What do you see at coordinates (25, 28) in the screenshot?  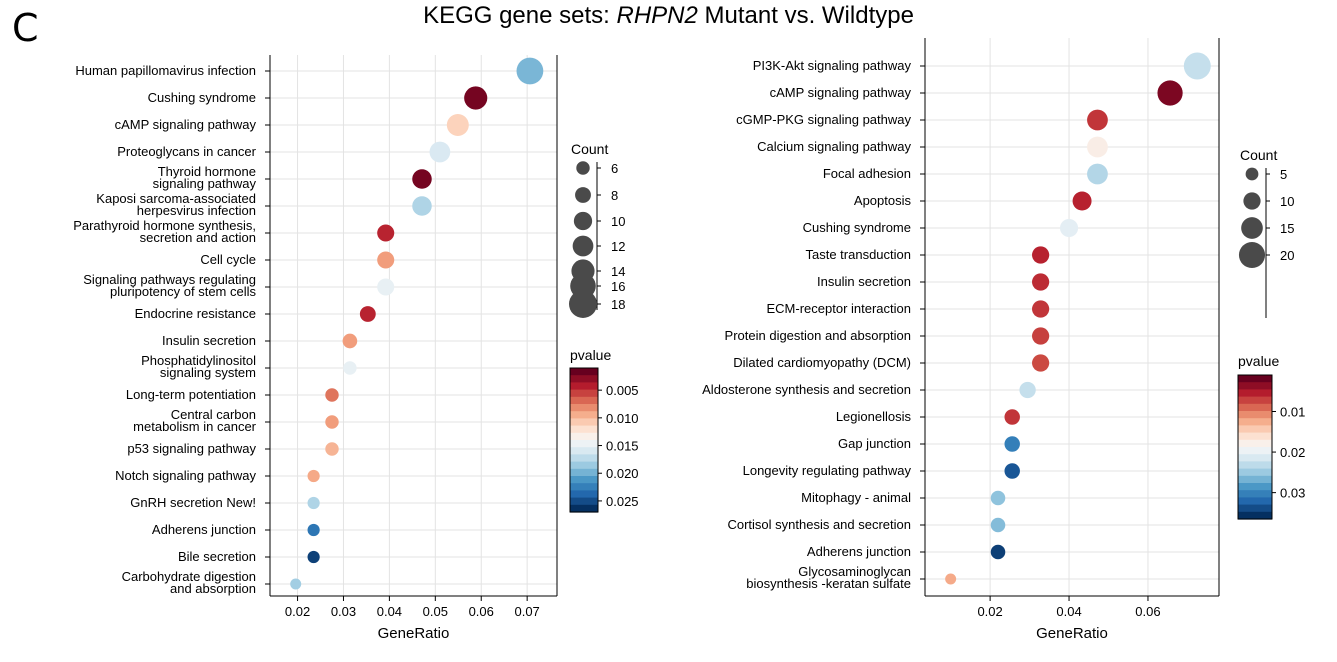 I see `panel-label: C` at bounding box center [25, 28].